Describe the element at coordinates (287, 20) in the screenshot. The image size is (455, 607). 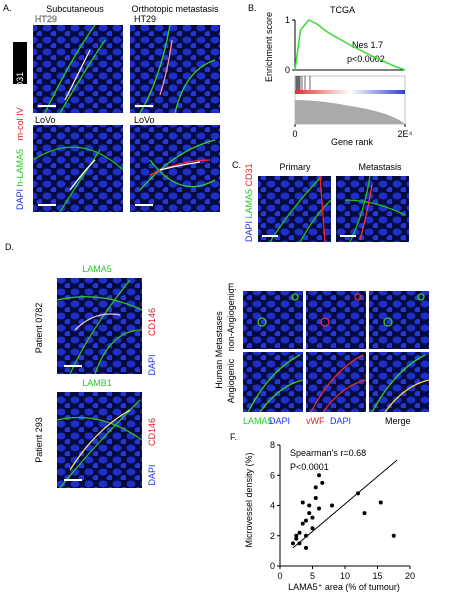
I see `y-tick-label: 1` at that location.